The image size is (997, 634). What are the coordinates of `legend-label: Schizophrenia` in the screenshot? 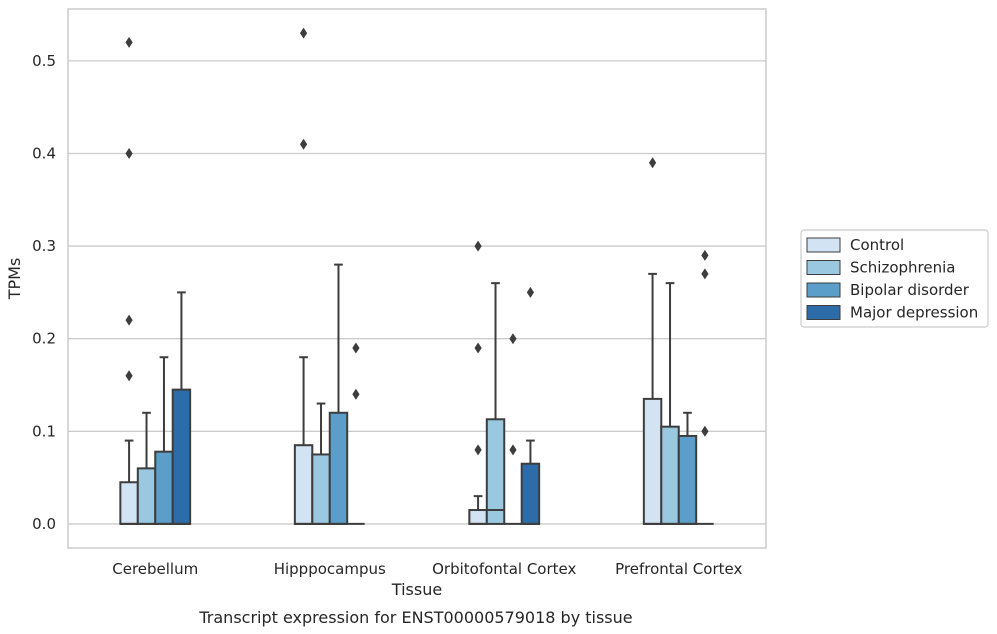 It's located at (902, 268).